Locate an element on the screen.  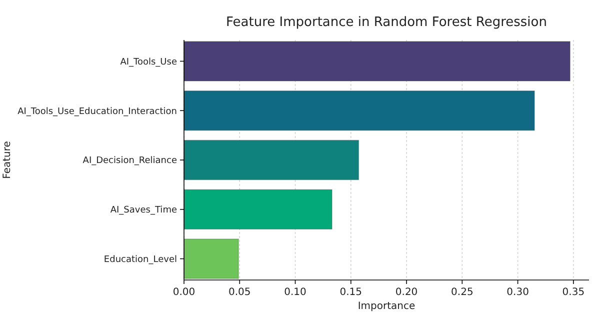
x-tick-label: 0.10 is located at coordinates (295, 292).